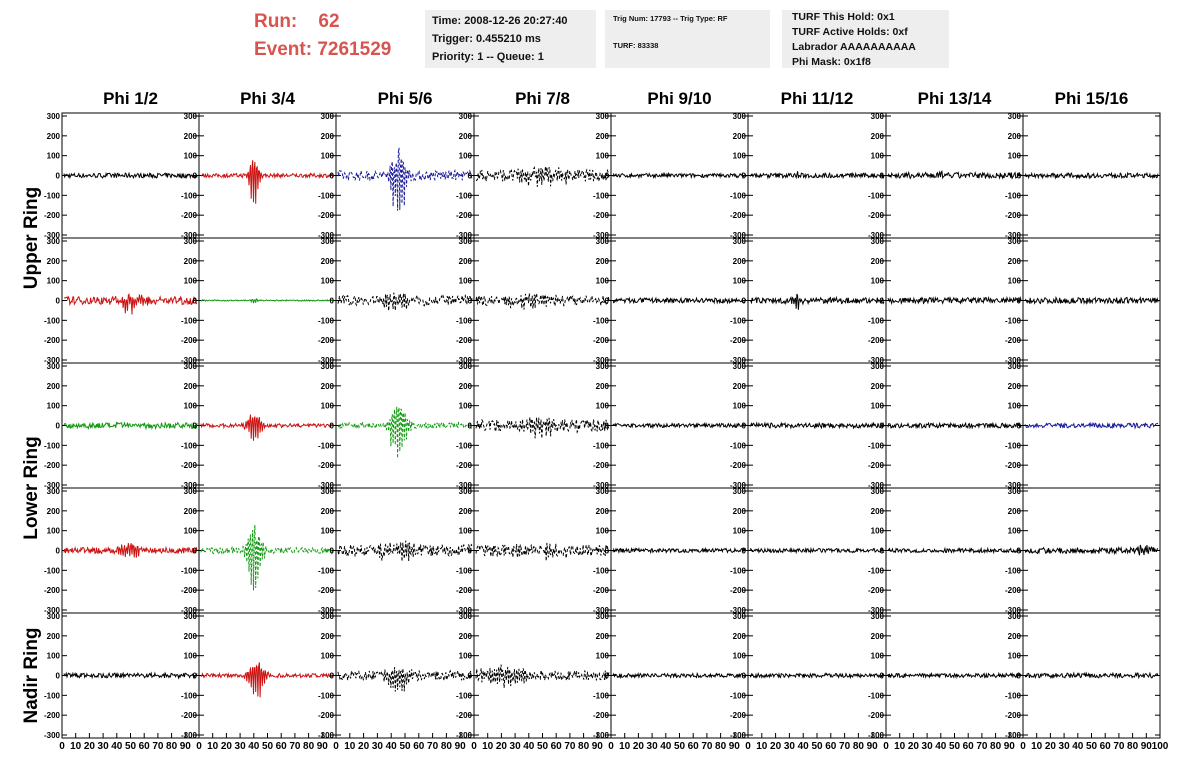  What do you see at coordinates (850, 32) in the screenshot?
I see `turf-active-holds: TURF Active Holds: 0xf` at bounding box center [850, 32].